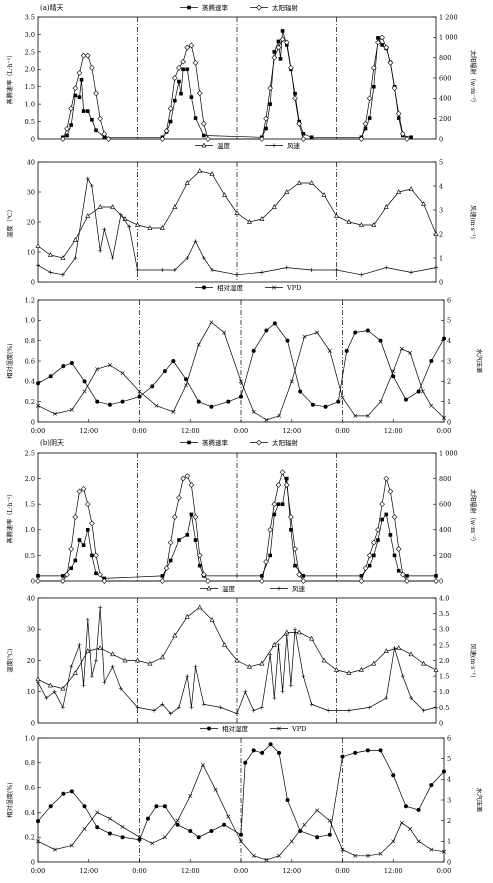  Describe the element at coordinates (285, 442) in the screenshot. I see `legend-label: 太阳辐射` at that location.